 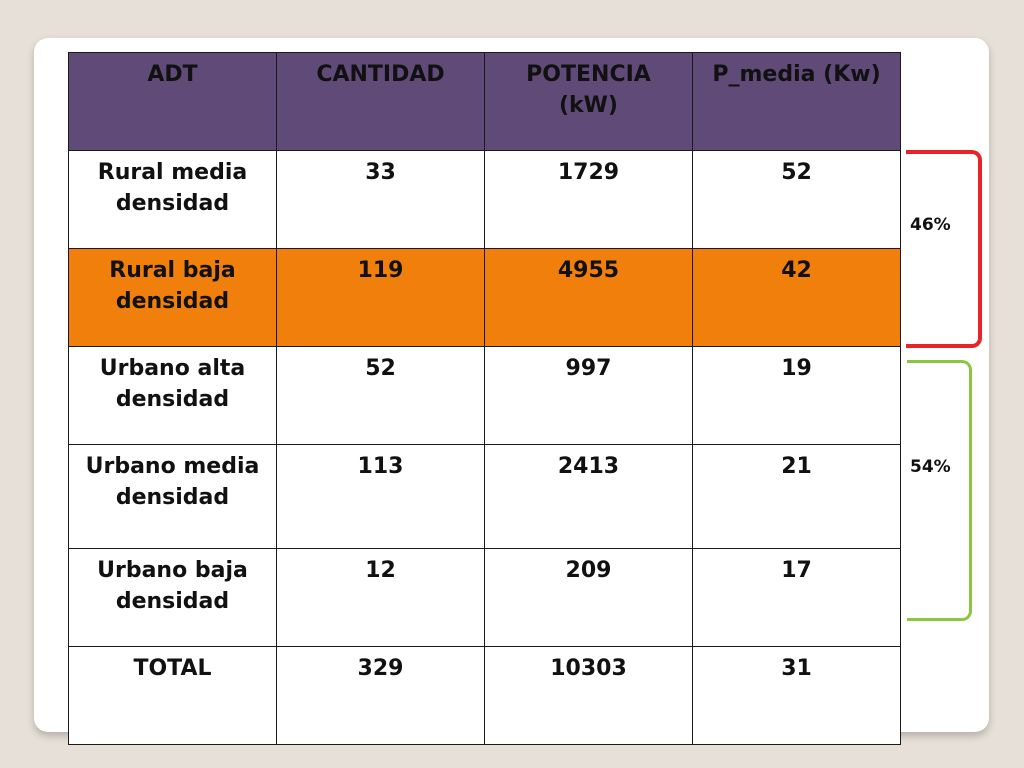 I want to click on cell-cantidad: 12, so click(x=380, y=597).